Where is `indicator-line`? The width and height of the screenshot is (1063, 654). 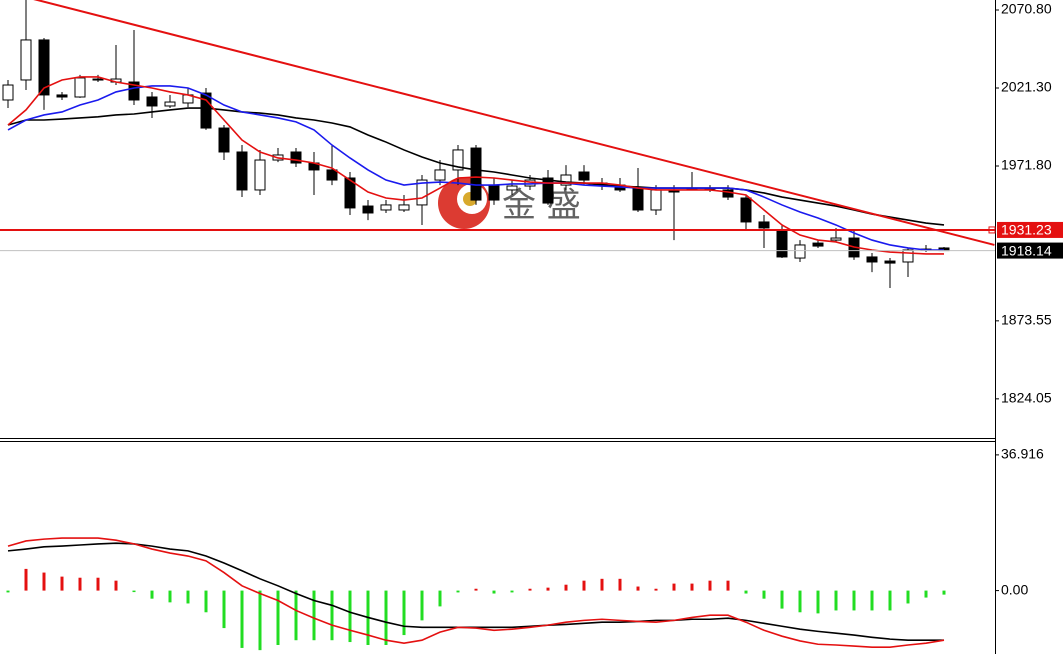 indicator-line is located at coordinates (476, 592).